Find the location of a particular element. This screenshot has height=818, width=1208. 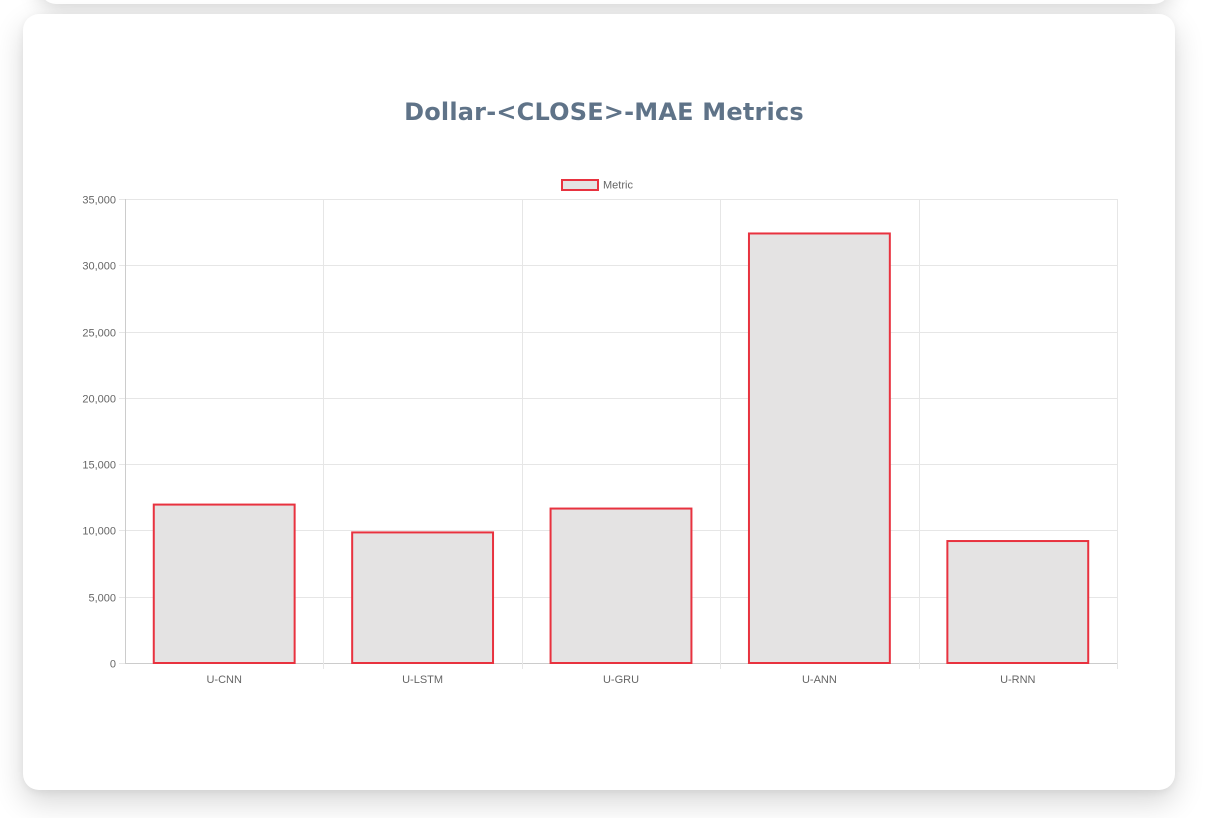

x-tick-label: U-ANN is located at coordinates (819, 680).